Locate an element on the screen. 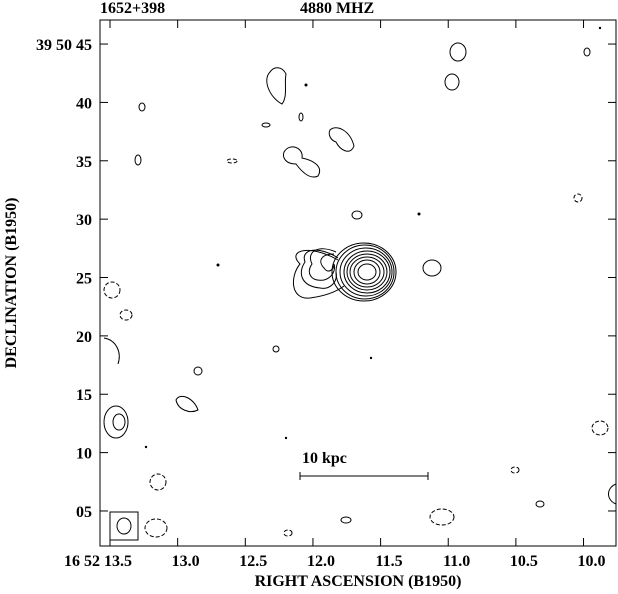 This screenshot has width=618, height=594. y-tick-label: 40 is located at coordinates (84, 103).